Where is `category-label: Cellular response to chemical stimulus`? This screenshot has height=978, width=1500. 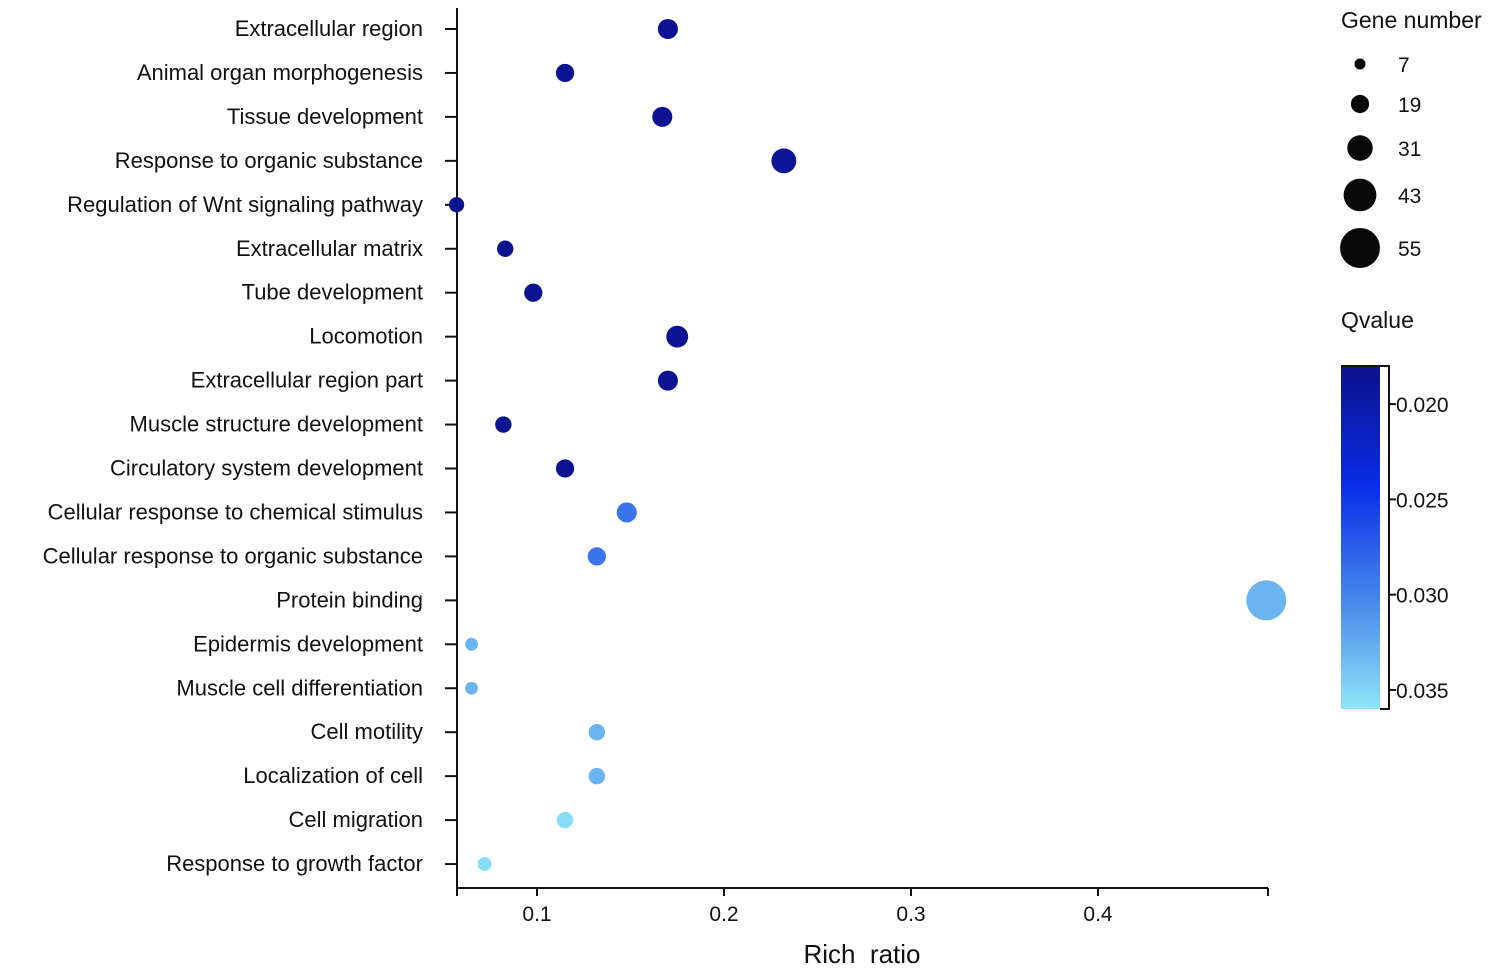
category-label: Cellular response to chemical stimulus is located at coordinates (235, 511).